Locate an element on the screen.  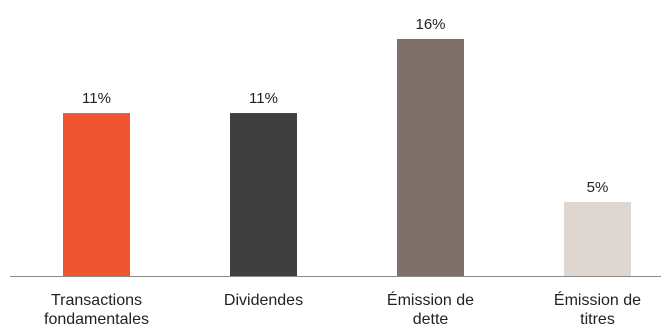
category-label-1: Transactions fondamentales is located at coordinates (96, 310).